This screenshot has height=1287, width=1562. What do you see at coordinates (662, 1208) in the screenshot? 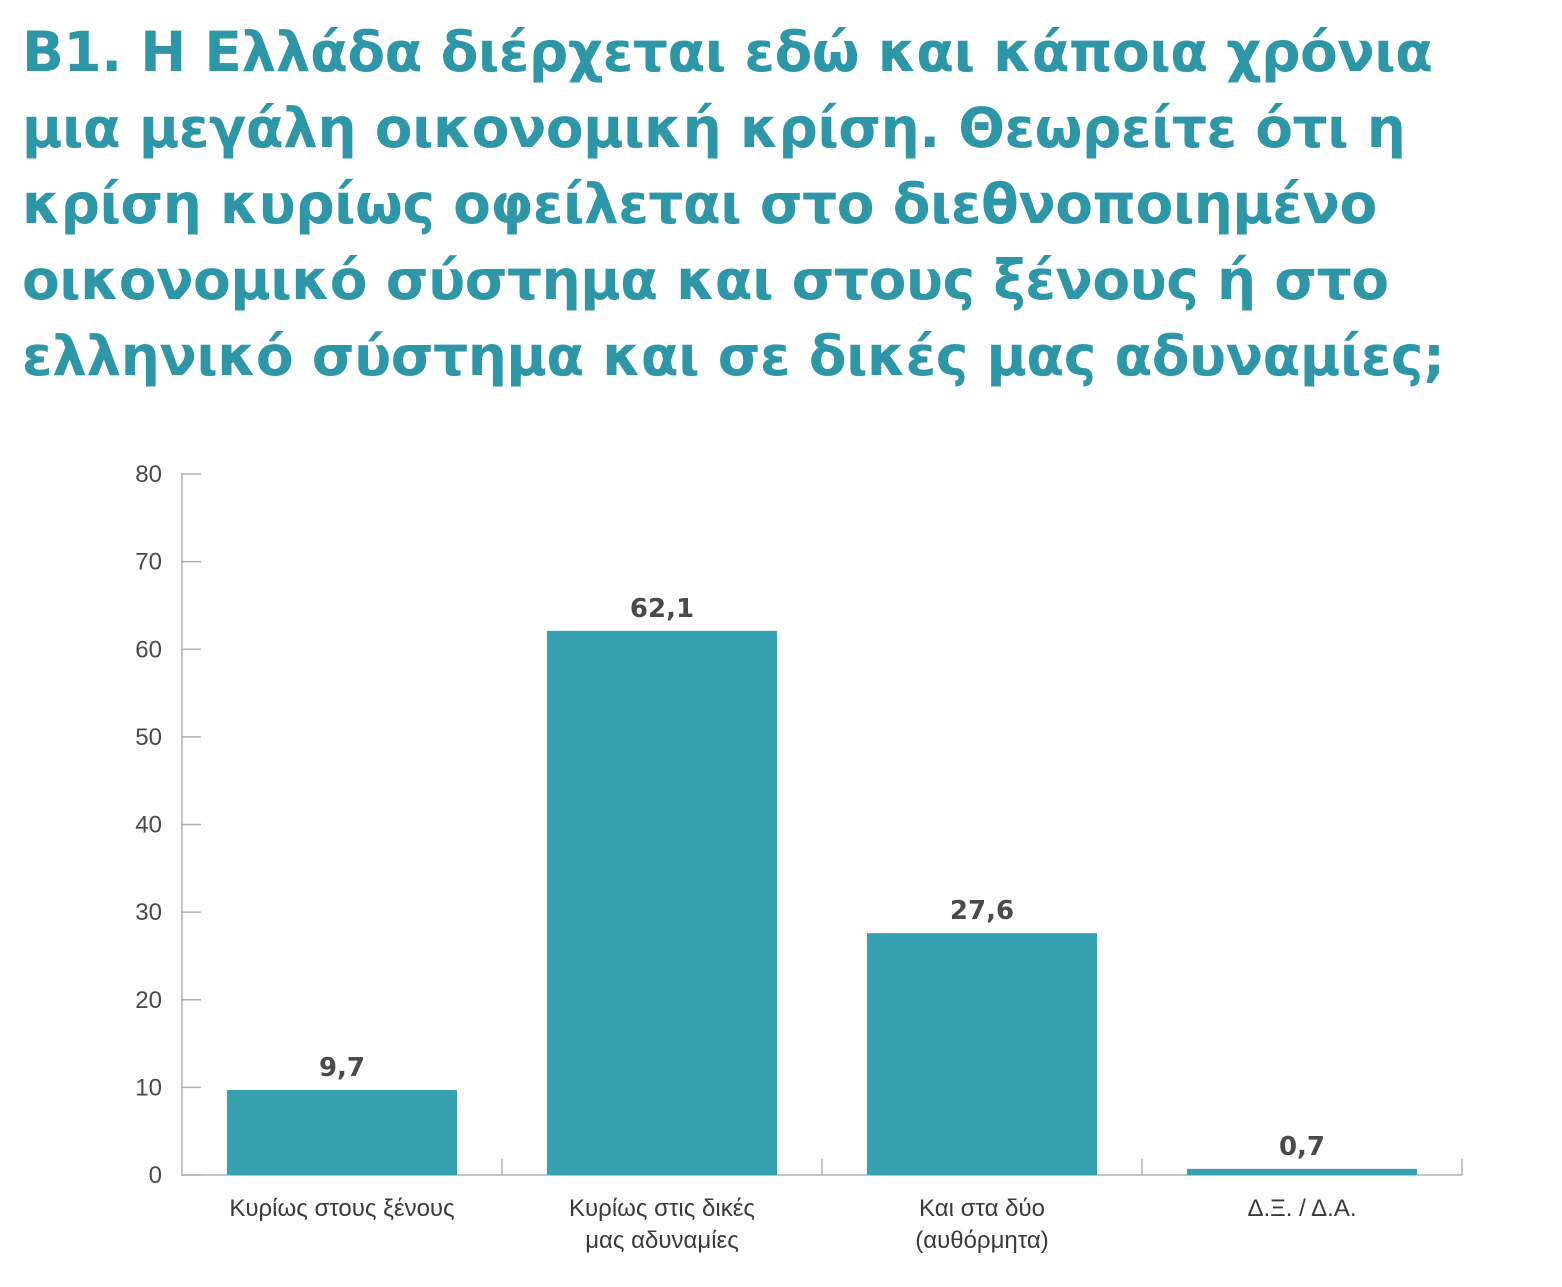
I see `category-label: Κυρίως στις δικές` at bounding box center [662, 1208].